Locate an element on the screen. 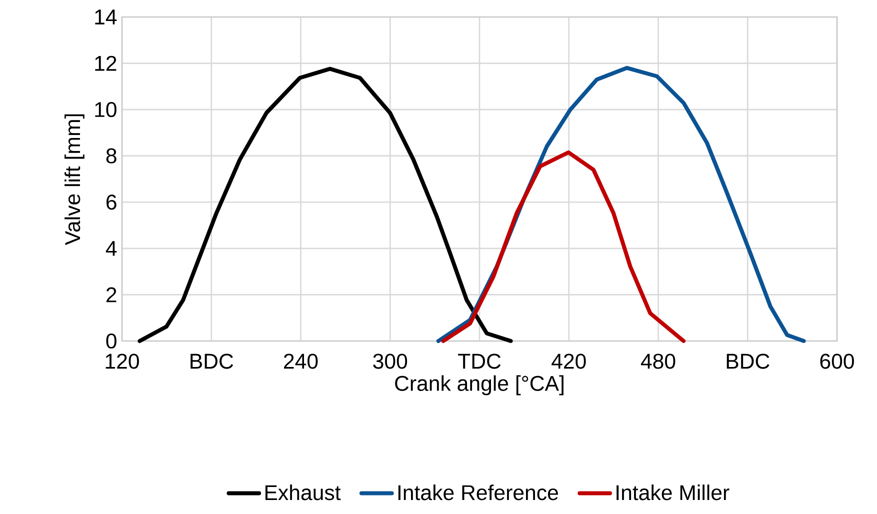 The image size is (877, 514). y-tick-label: 2 is located at coordinates (111, 294).